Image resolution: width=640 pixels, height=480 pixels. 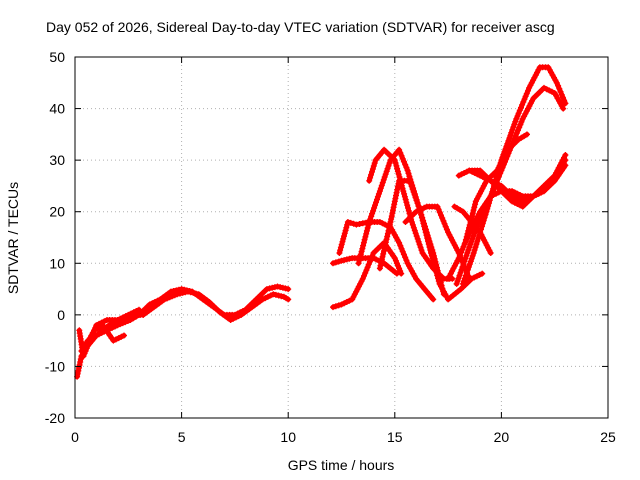 What do you see at coordinates (395, 437) in the screenshot?
I see `x-tick-label: 15` at bounding box center [395, 437].